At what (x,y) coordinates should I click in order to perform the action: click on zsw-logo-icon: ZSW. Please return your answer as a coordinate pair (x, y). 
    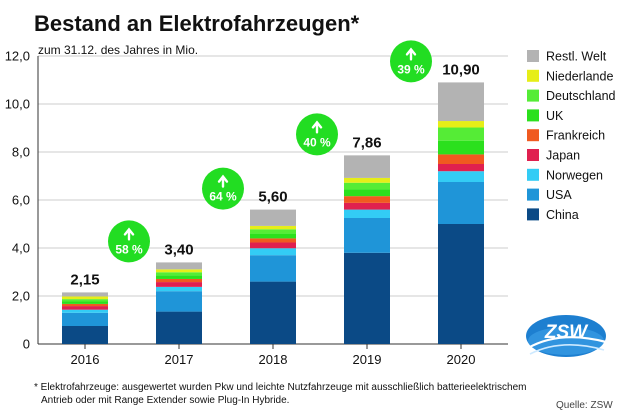
    Looking at the image, I should click on (566, 336).